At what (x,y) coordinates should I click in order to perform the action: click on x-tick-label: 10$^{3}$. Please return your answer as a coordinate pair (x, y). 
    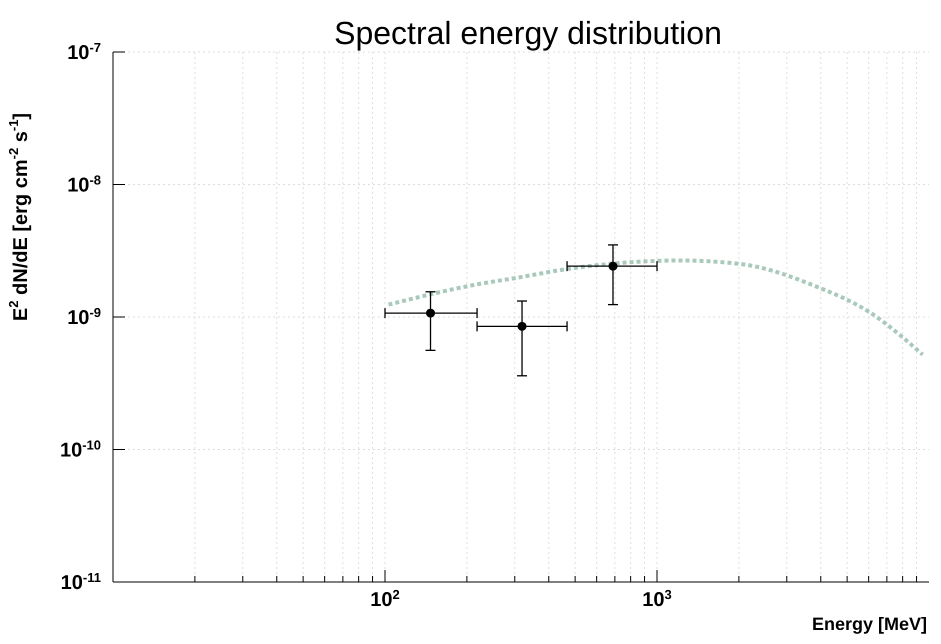
    Looking at the image, I should click on (657, 598).